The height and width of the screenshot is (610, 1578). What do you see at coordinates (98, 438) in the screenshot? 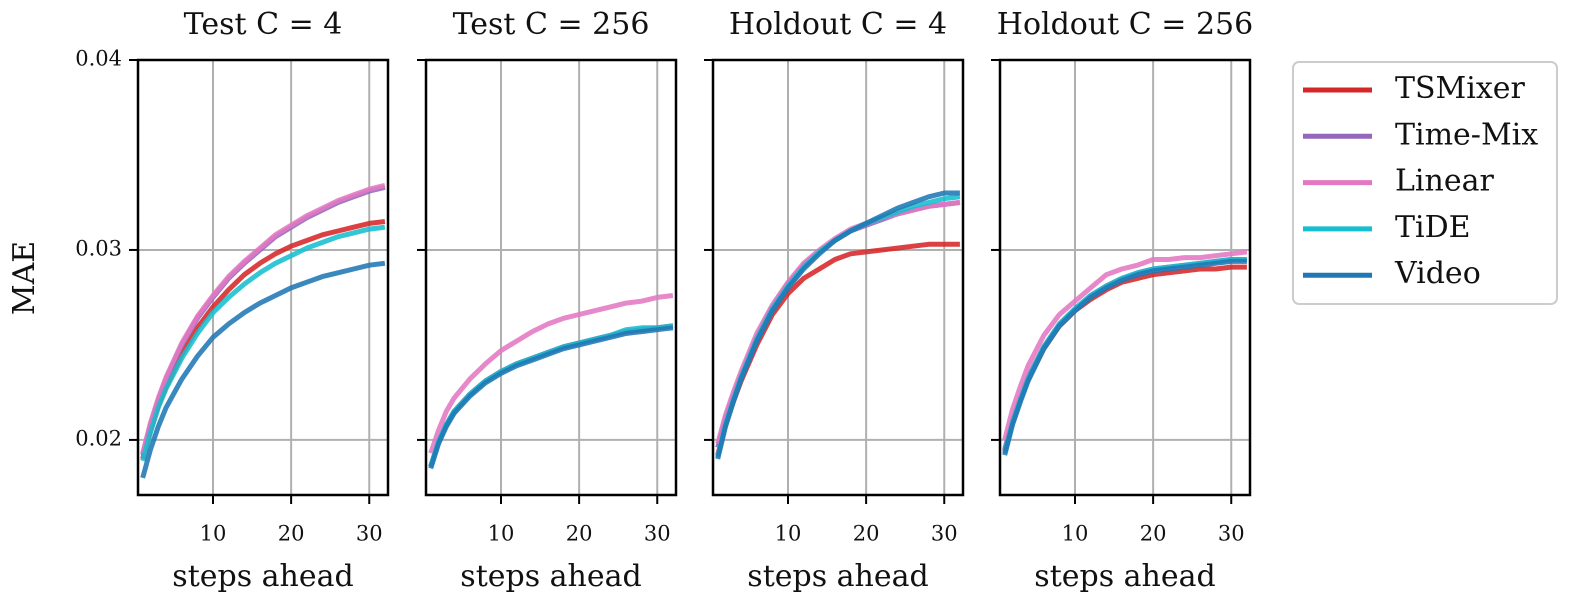
I see `y-tick-label: 0.02` at bounding box center [98, 438].